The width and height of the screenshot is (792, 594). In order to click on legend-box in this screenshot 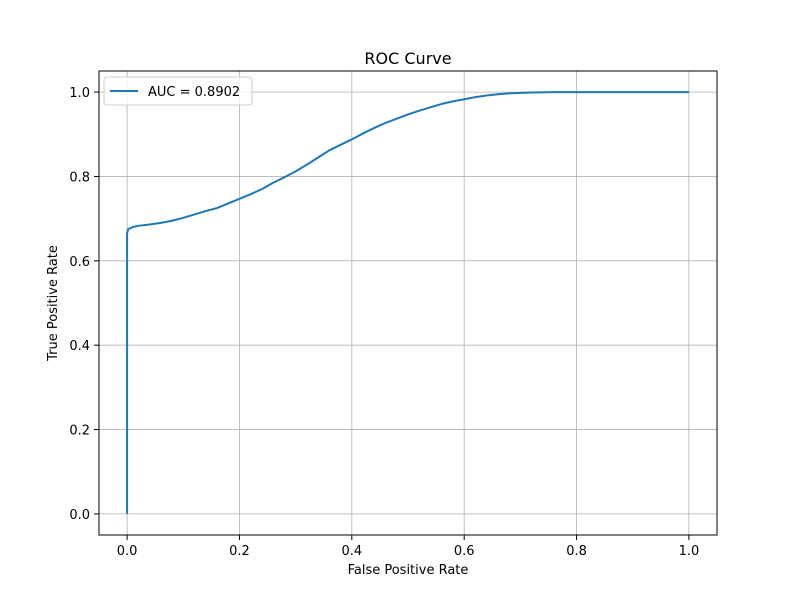, I will do `click(178, 91)`.